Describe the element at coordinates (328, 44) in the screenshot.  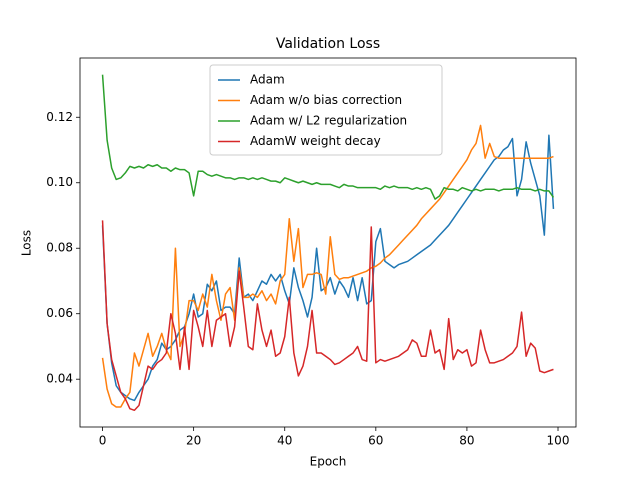
I see `chart-title: Validation Loss` at that location.